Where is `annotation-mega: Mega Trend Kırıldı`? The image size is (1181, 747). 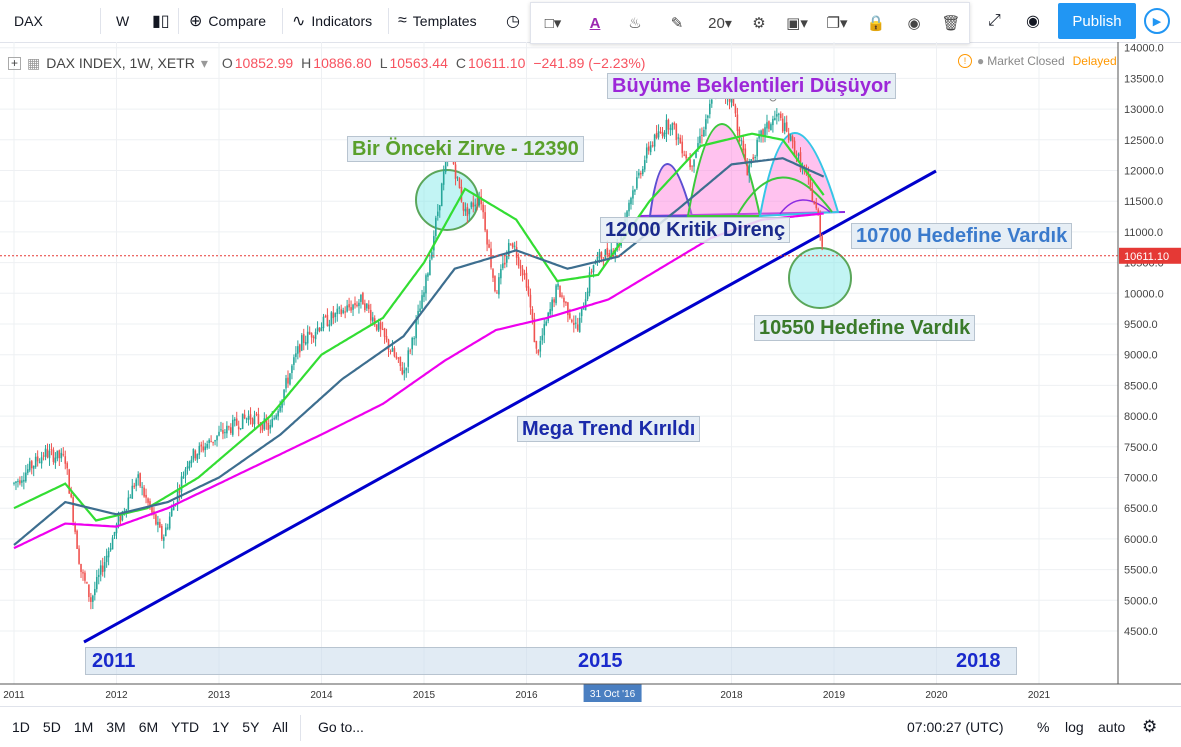 annotation-mega: Mega Trend Kırıldı is located at coordinates (609, 429).